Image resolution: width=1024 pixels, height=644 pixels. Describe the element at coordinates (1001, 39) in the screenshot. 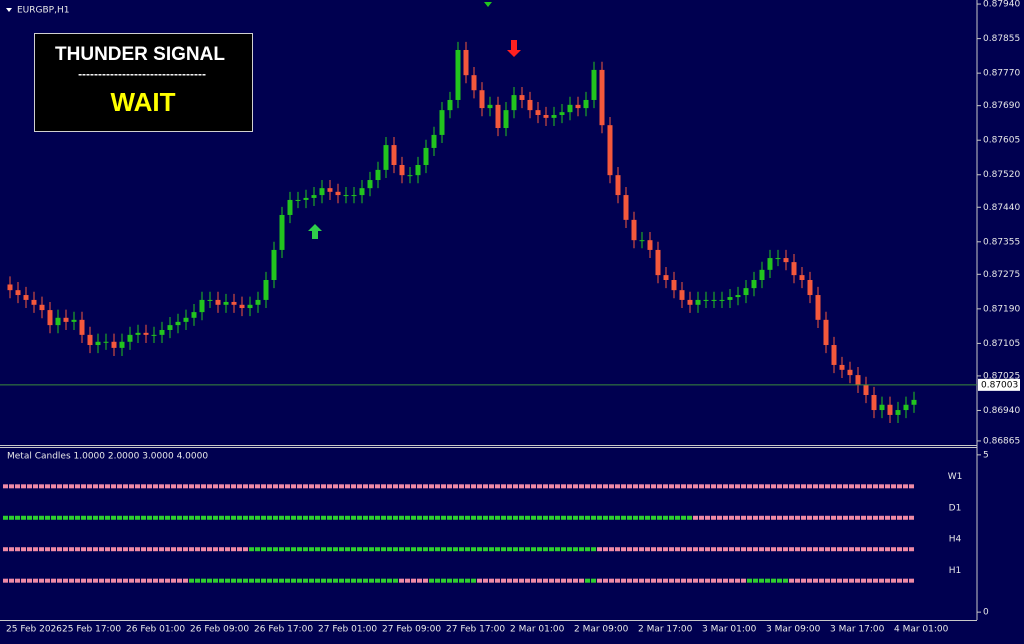

I see `y-tick-label: 0.87855` at that location.